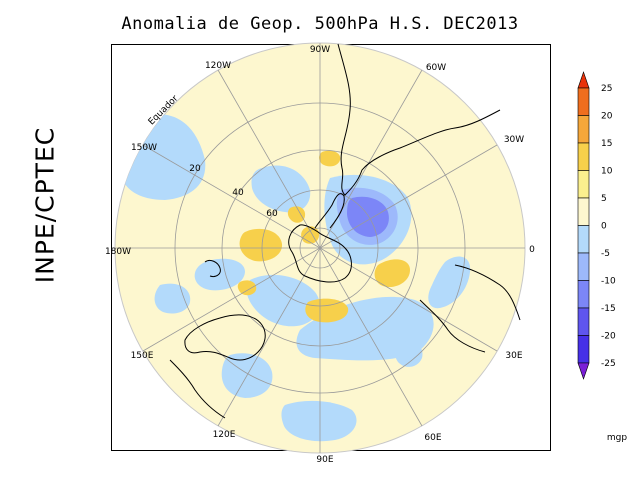 The width and height of the screenshot is (640, 494). What do you see at coordinates (320, 50) in the screenshot?
I see `lon-label-90w: 90W` at bounding box center [320, 50].